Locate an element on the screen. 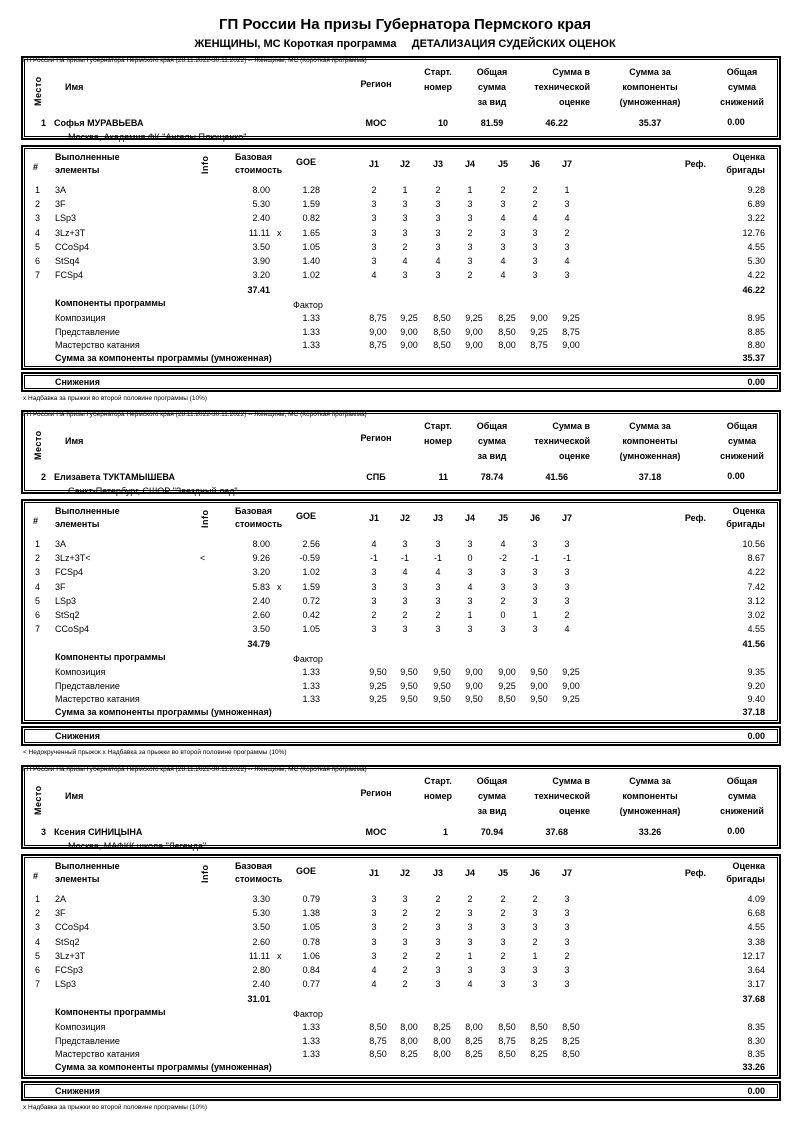  judge-score: -1 is located at coordinates (404, 558).